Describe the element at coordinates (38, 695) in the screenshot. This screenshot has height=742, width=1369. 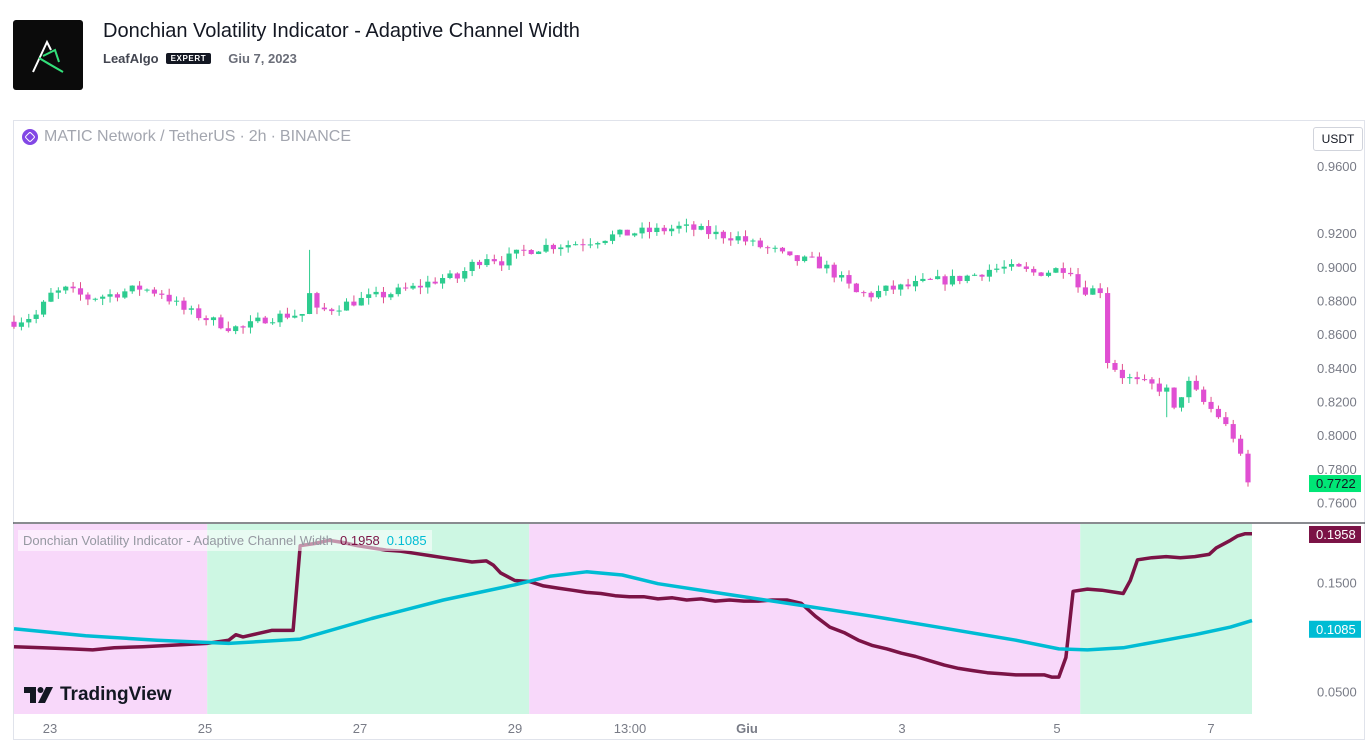
I see `tradingview-icon` at that location.